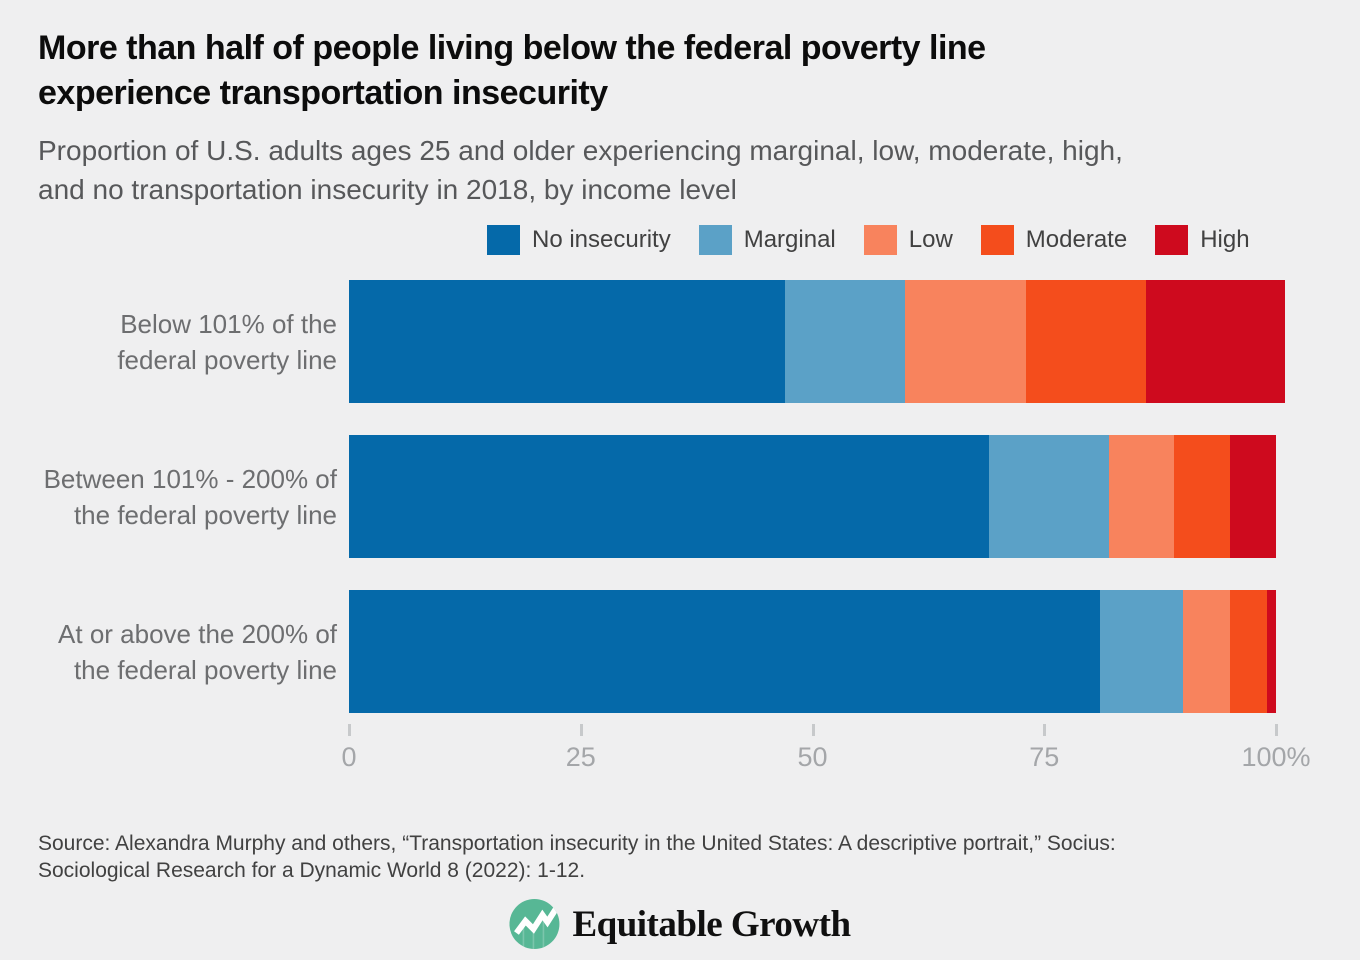 This screenshot has height=960, width=1360. I want to click on chart-row-1: Below 101% of the federal poverty line, so click(680, 341).